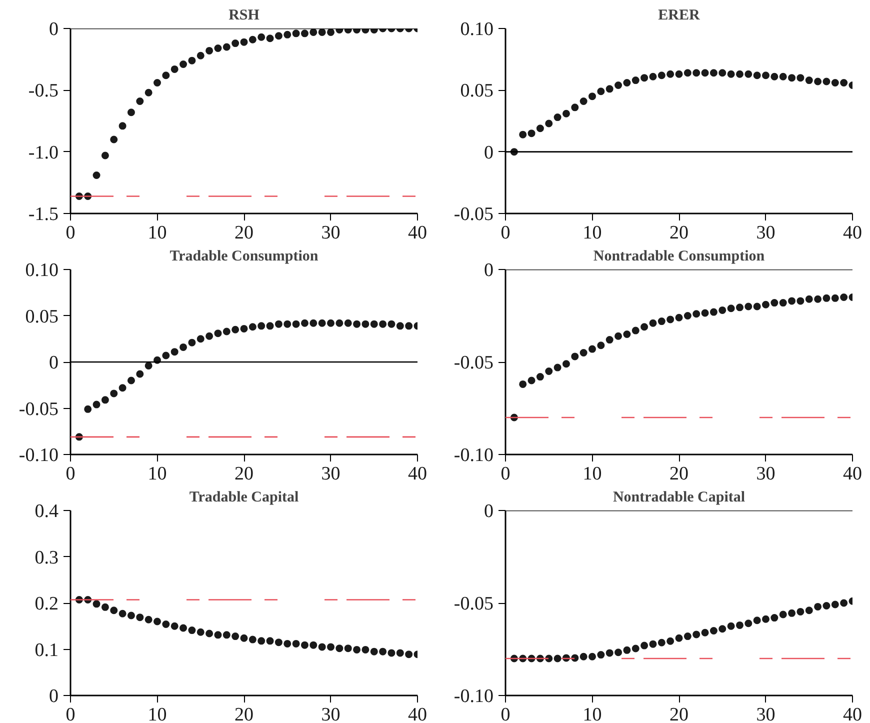 The width and height of the screenshot is (870, 723). I want to click on y-tick-label: 0.1, so click(46, 650).